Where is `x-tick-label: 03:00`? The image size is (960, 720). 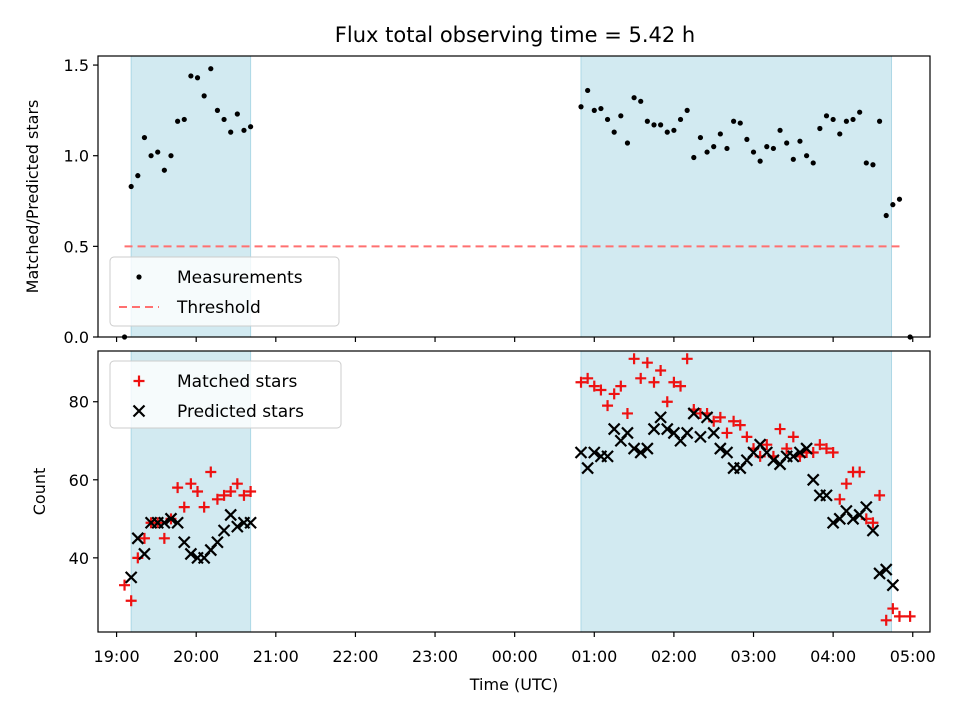 x-tick-label: 03:00 is located at coordinates (753, 656).